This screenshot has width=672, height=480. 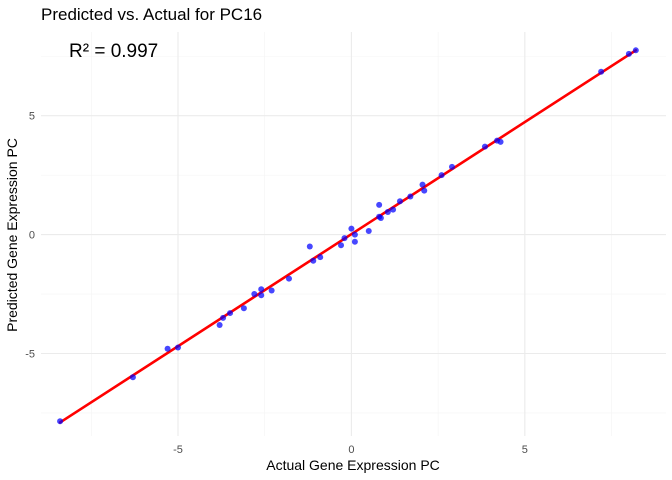 I want to click on y-tick-label: 5, so click(x=32, y=117).